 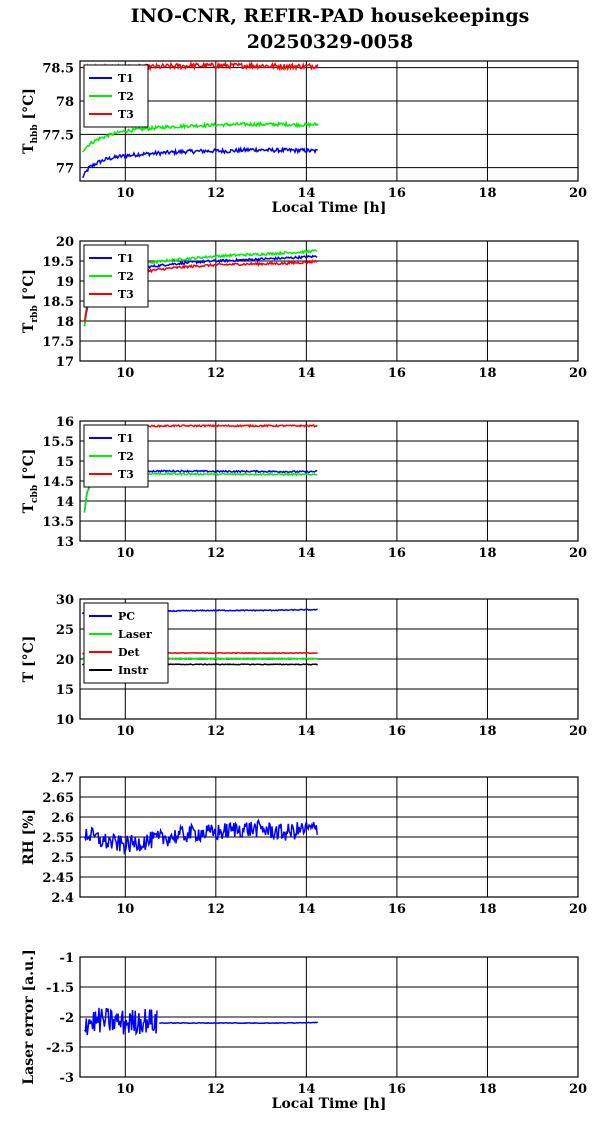 I want to click on y-axis-label: Laser error [a.u.], so click(x=29, y=1016).